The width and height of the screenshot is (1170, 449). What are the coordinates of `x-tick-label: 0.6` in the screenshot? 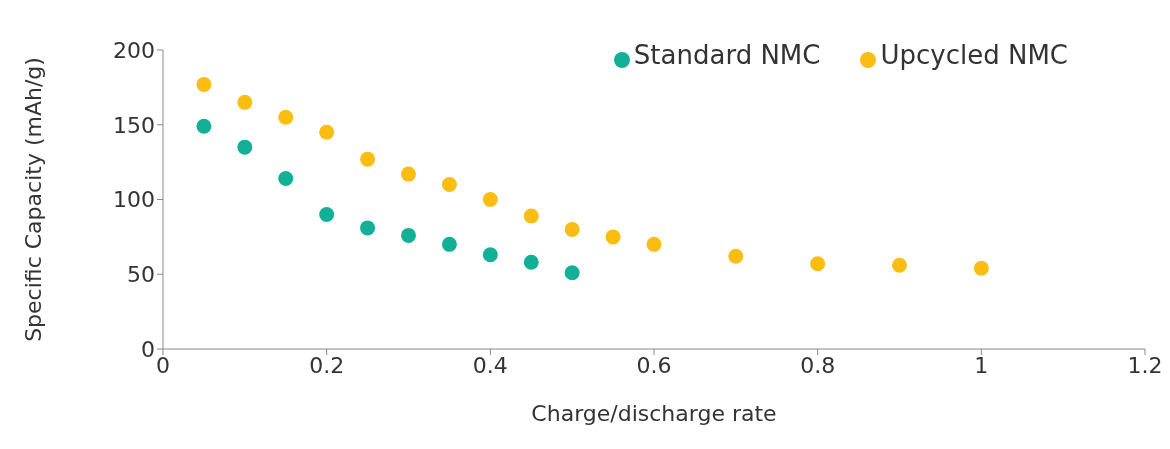 It's located at (654, 365).